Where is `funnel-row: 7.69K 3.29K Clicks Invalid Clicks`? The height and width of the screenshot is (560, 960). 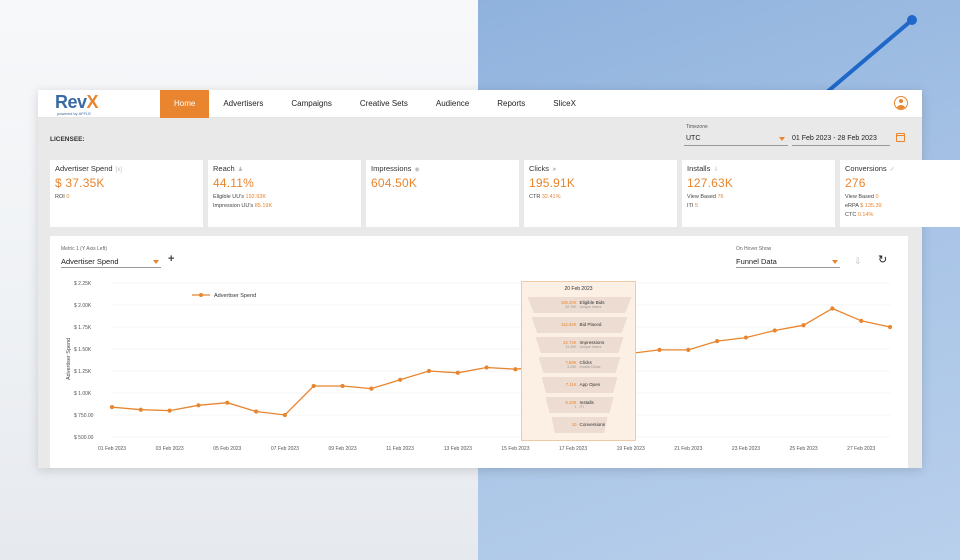
funnel-row: 7.69K 3.29K Clicks Invalid Clicks is located at coordinates (579, 365).